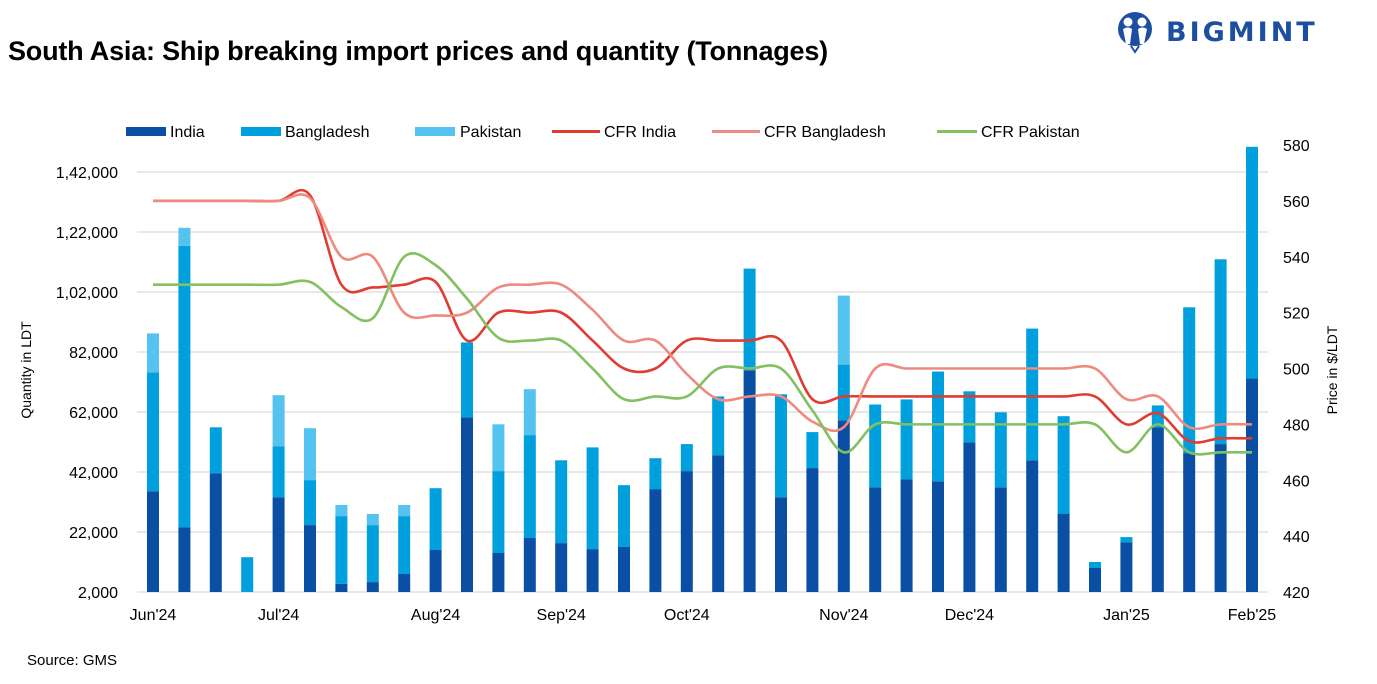  Describe the element at coordinates (1296, 537) in the screenshot. I see `y-right-tick-label: 440` at that location.